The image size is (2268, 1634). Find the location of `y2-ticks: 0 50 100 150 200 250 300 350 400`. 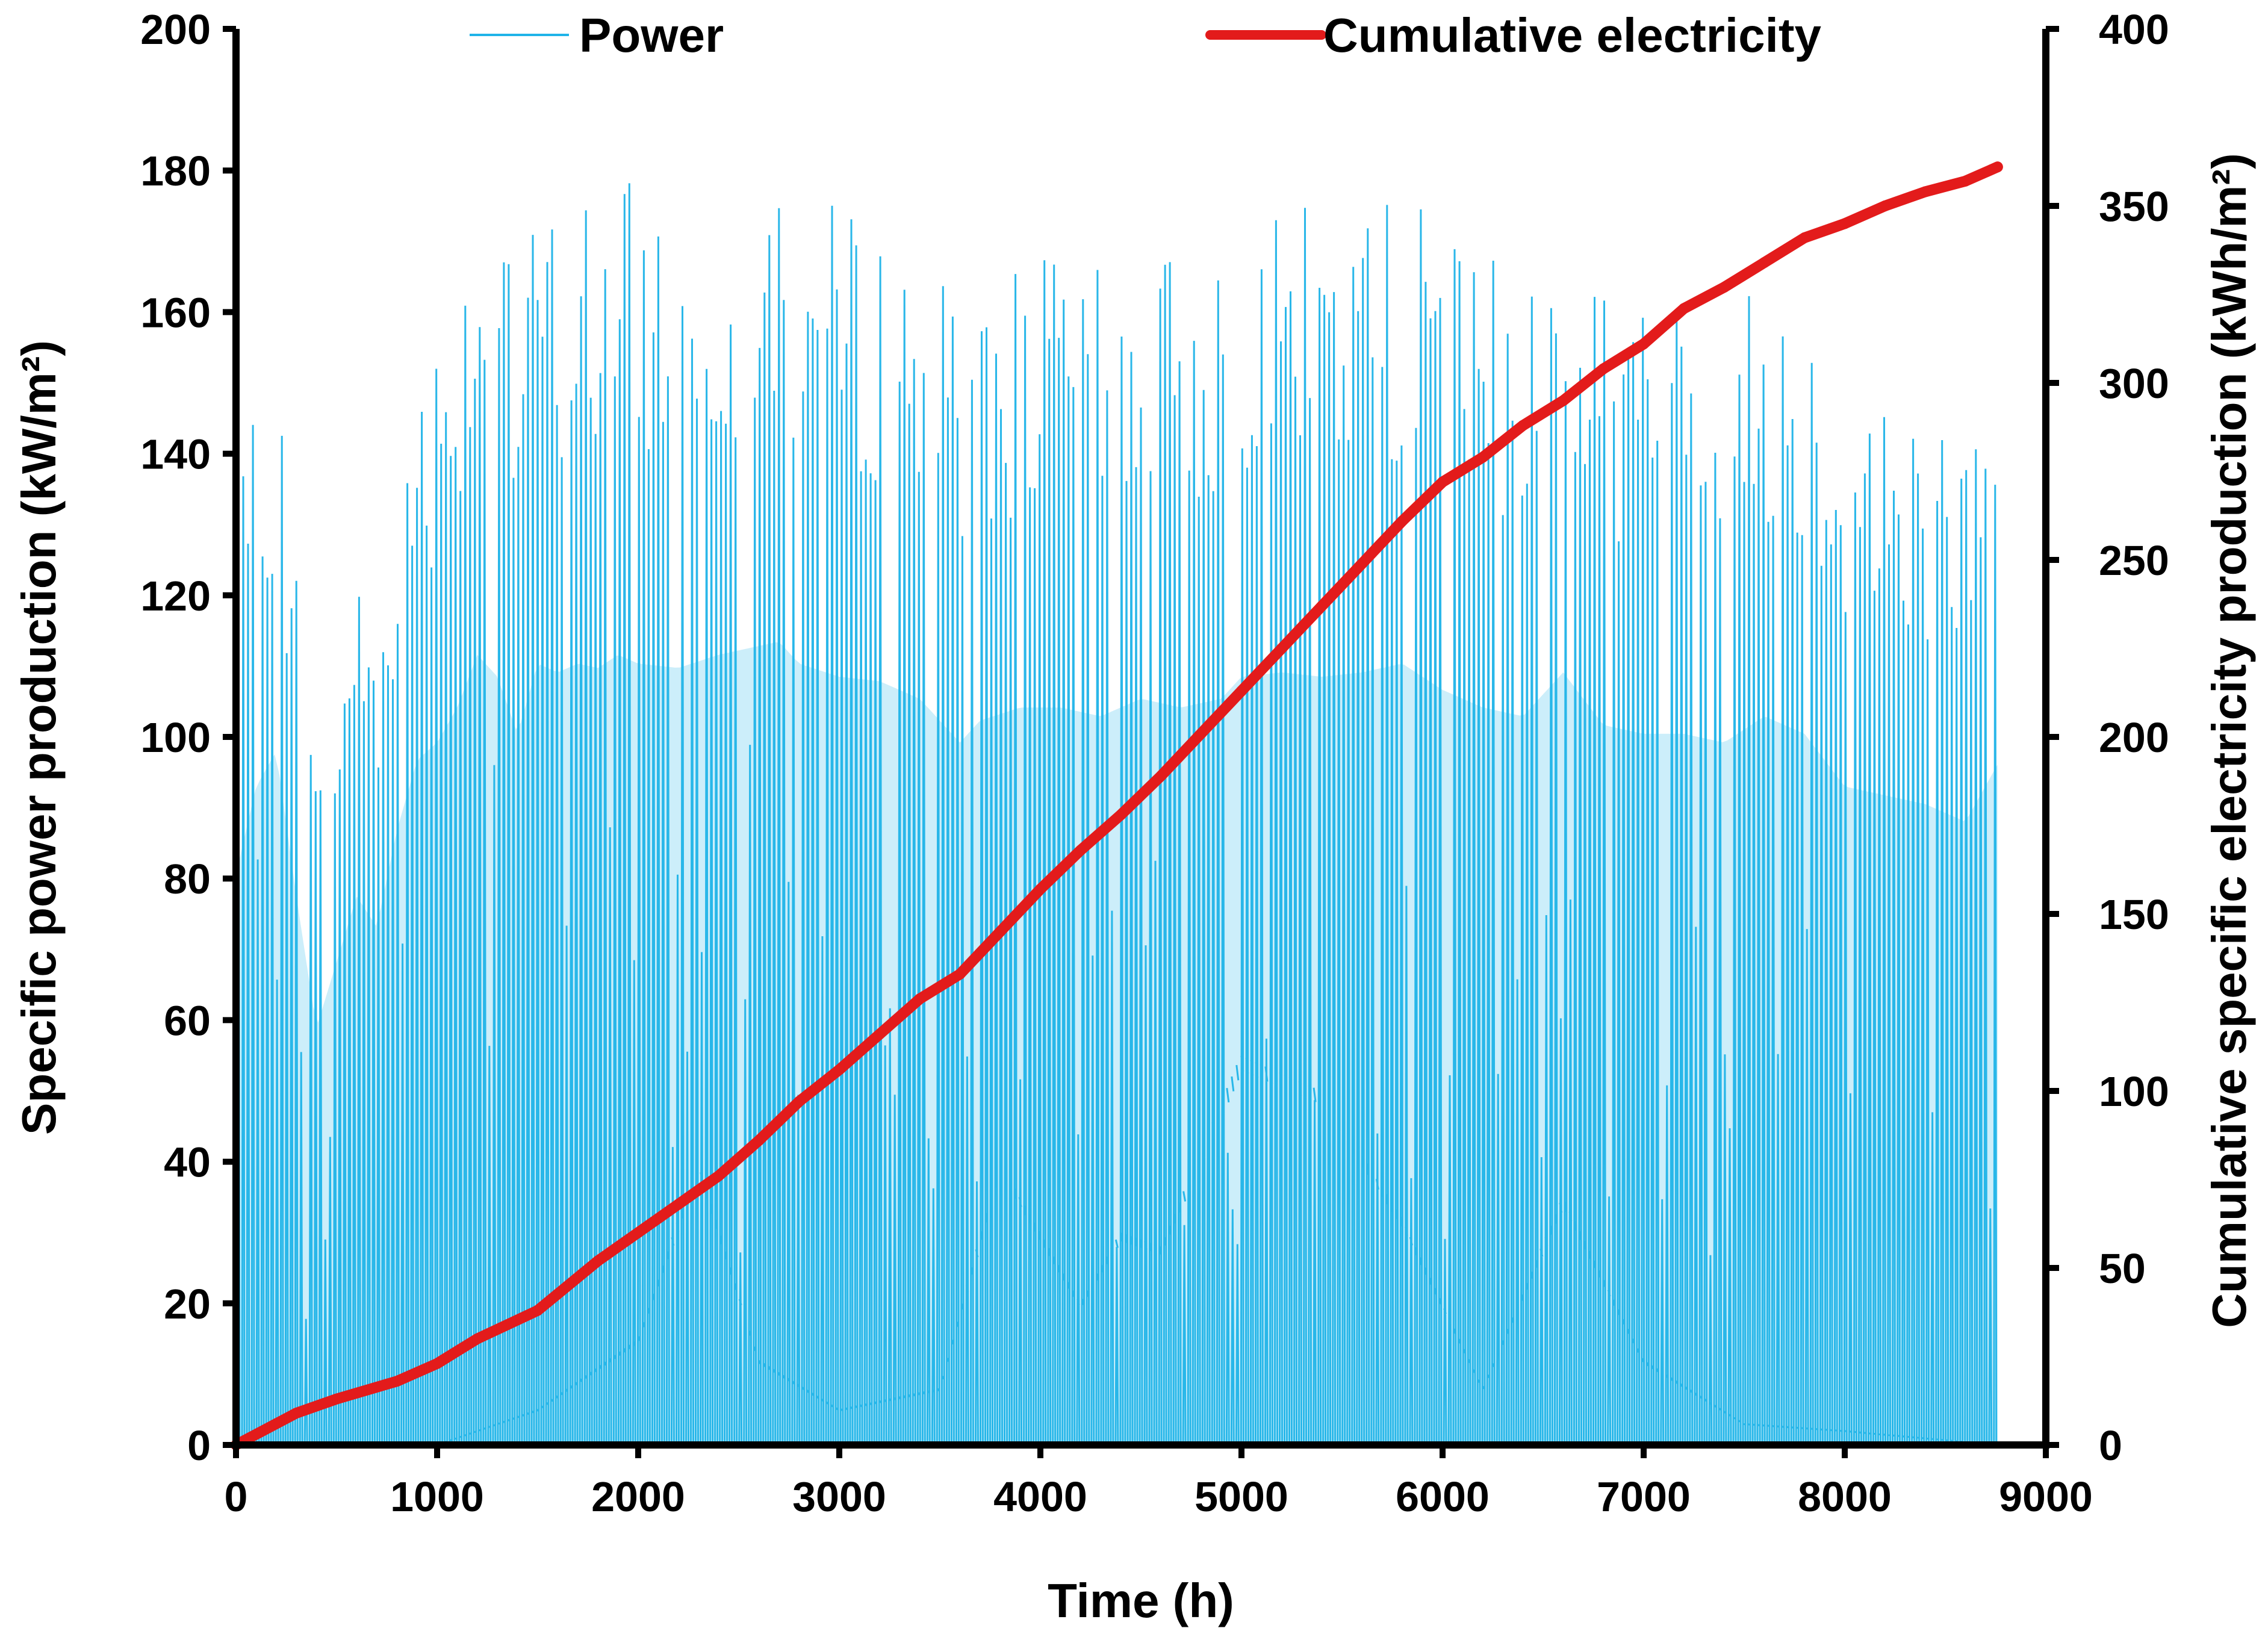

y2-ticks: 0 50 100 150 200 250 300 350 400 is located at coordinates (2107, 737).